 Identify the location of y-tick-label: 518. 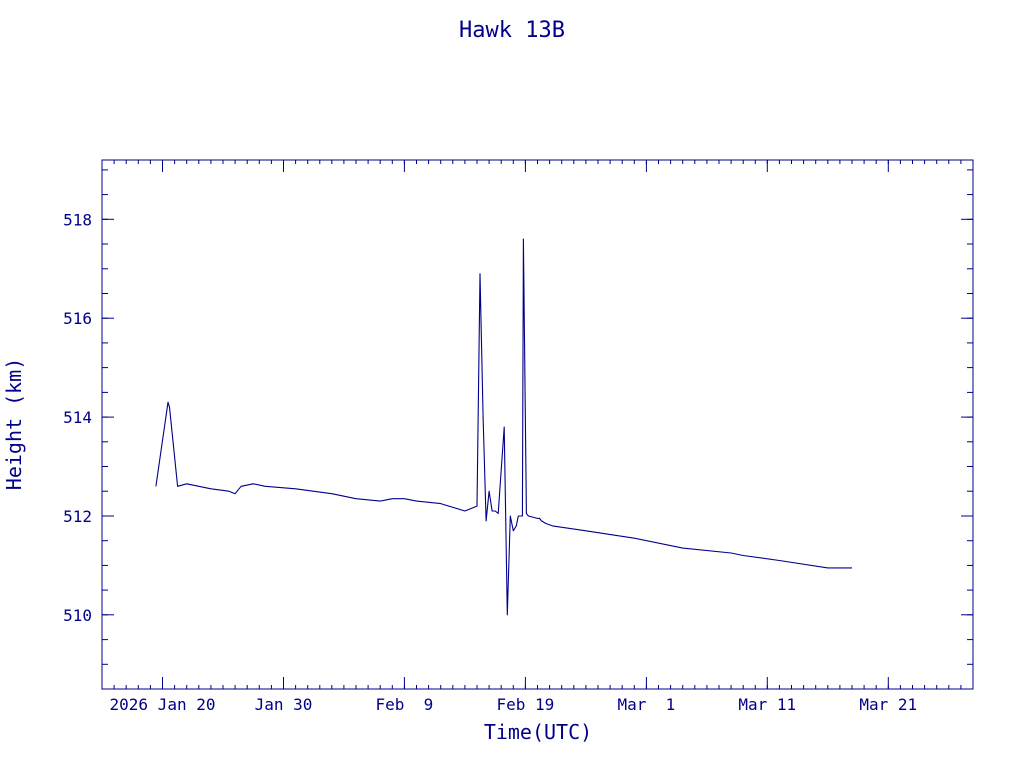
(77, 219).